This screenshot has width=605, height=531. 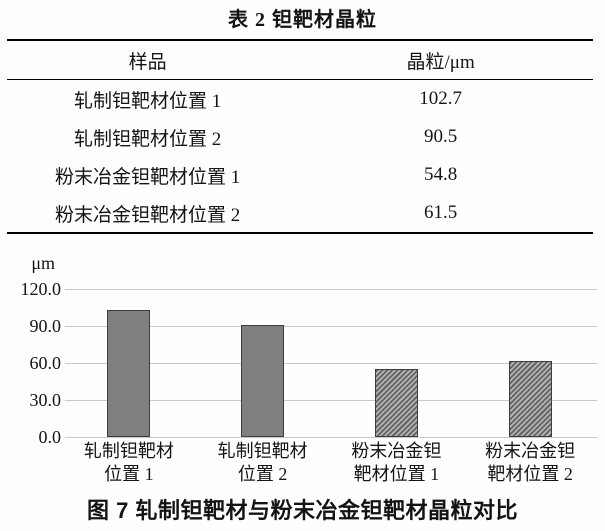 What do you see at coordinates (302, 20) in the screenshot?
I see `table-title: 表 2 钽靶材晶粒` at bounding box center [302, 20].